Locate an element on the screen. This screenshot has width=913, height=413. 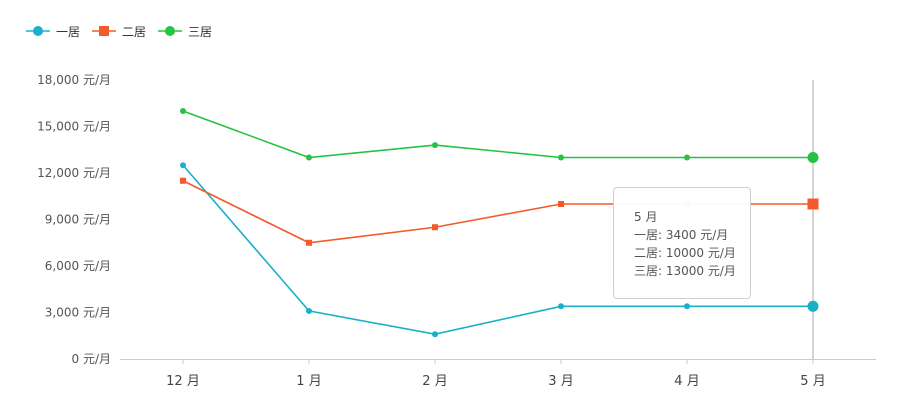
tooltip-title: 5 月 is located at coordinates (646, 217).